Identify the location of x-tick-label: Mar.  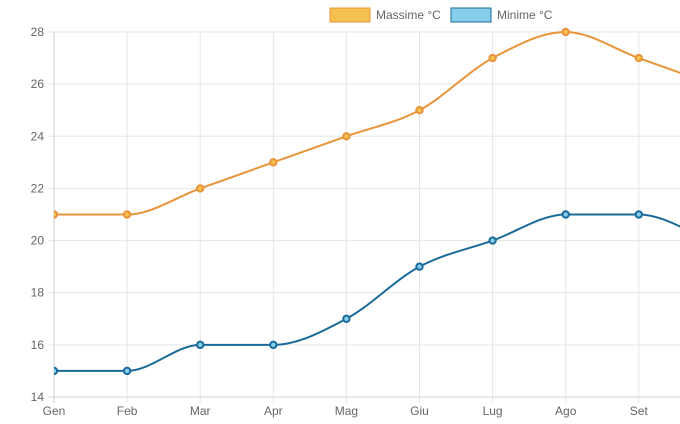
(200, 411).